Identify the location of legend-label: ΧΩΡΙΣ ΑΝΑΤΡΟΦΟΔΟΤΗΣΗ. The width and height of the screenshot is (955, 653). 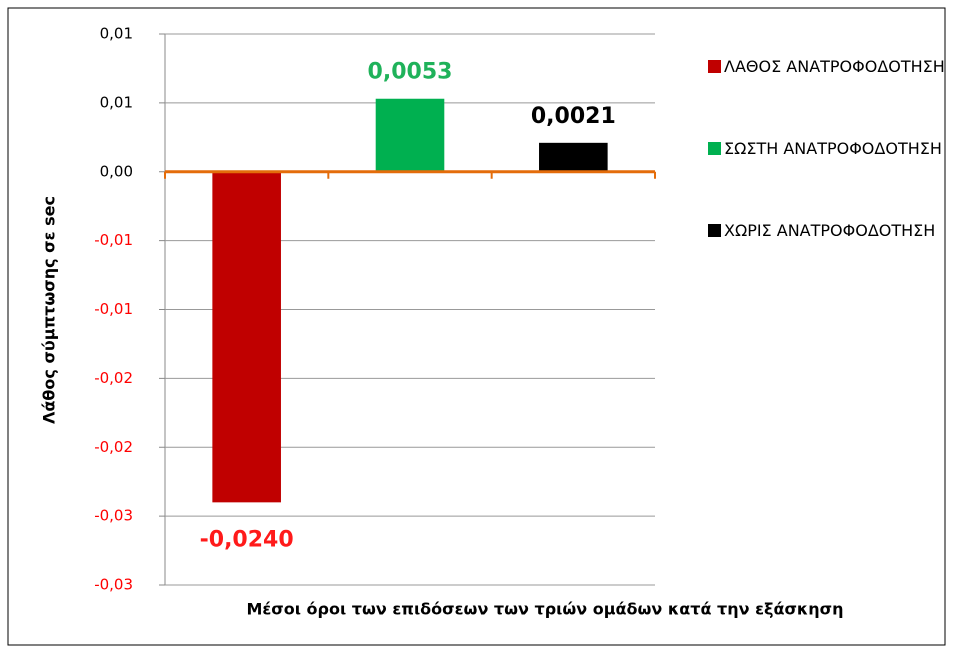
(830, 230).